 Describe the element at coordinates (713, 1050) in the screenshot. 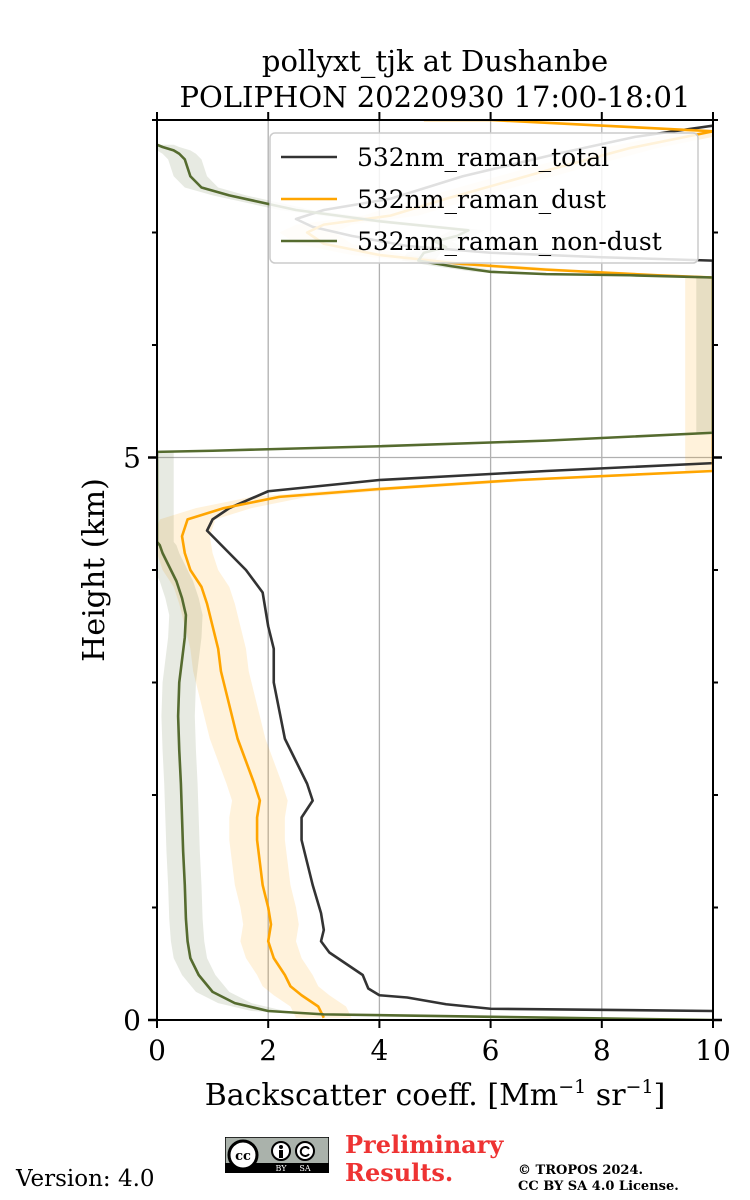

I see `x-tick-label: 10` at that location.